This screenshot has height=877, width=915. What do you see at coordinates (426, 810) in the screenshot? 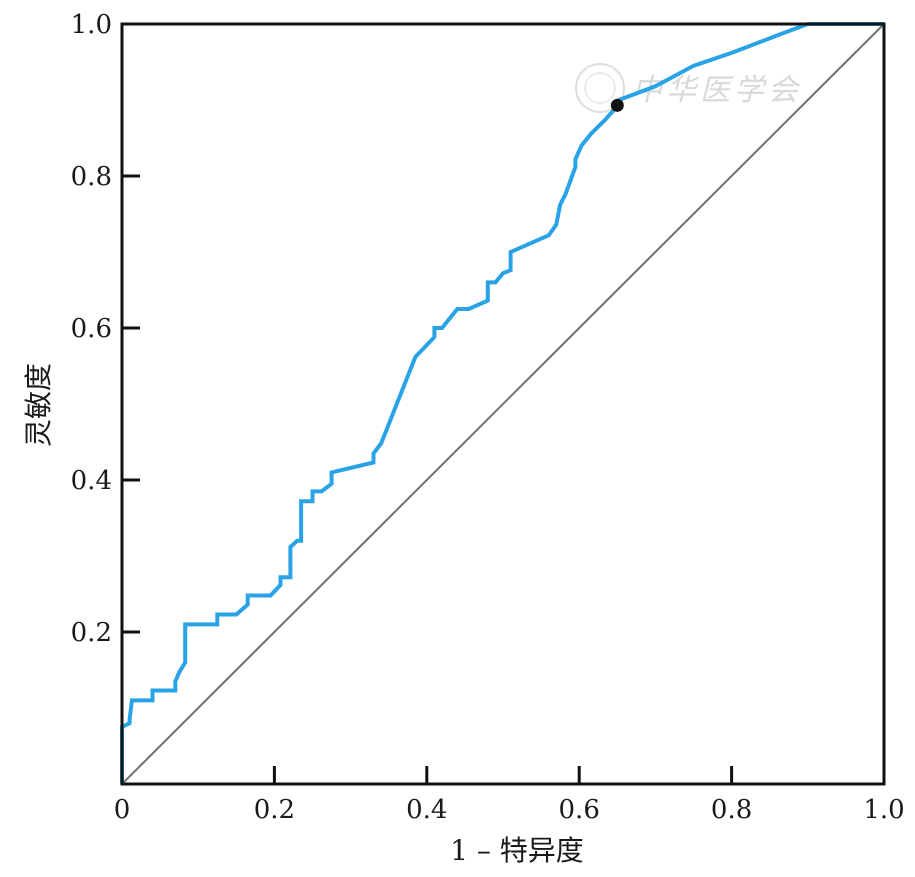
I see `x-tick-label: 0.4` at bounding box center [426, 810].